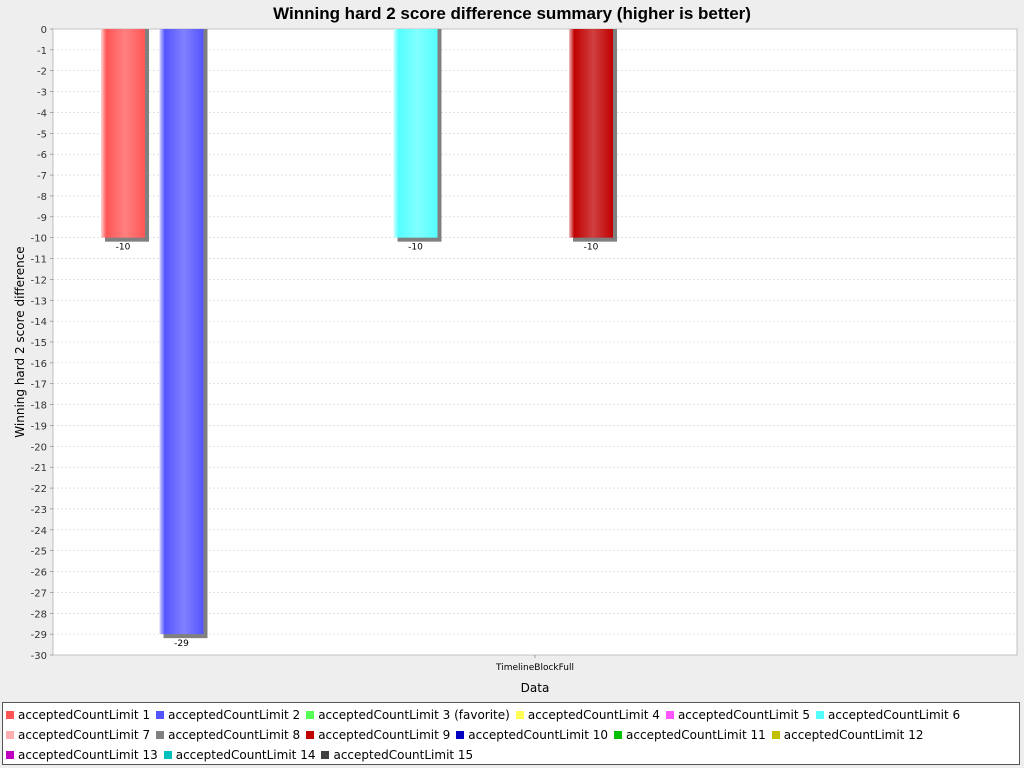 The image size is (1024, 768). I want to click on legend-item: acceptedCountLimit 11, so click(690, 735).